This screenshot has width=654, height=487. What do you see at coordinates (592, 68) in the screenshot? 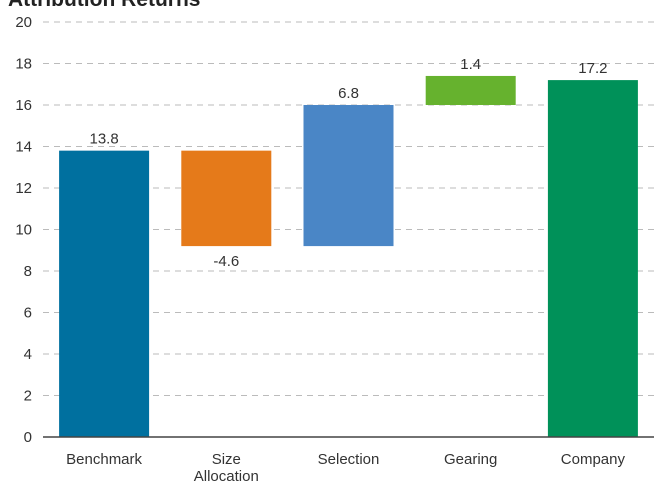
I see `value-label: 17.2` at bounding box center [592, 68].